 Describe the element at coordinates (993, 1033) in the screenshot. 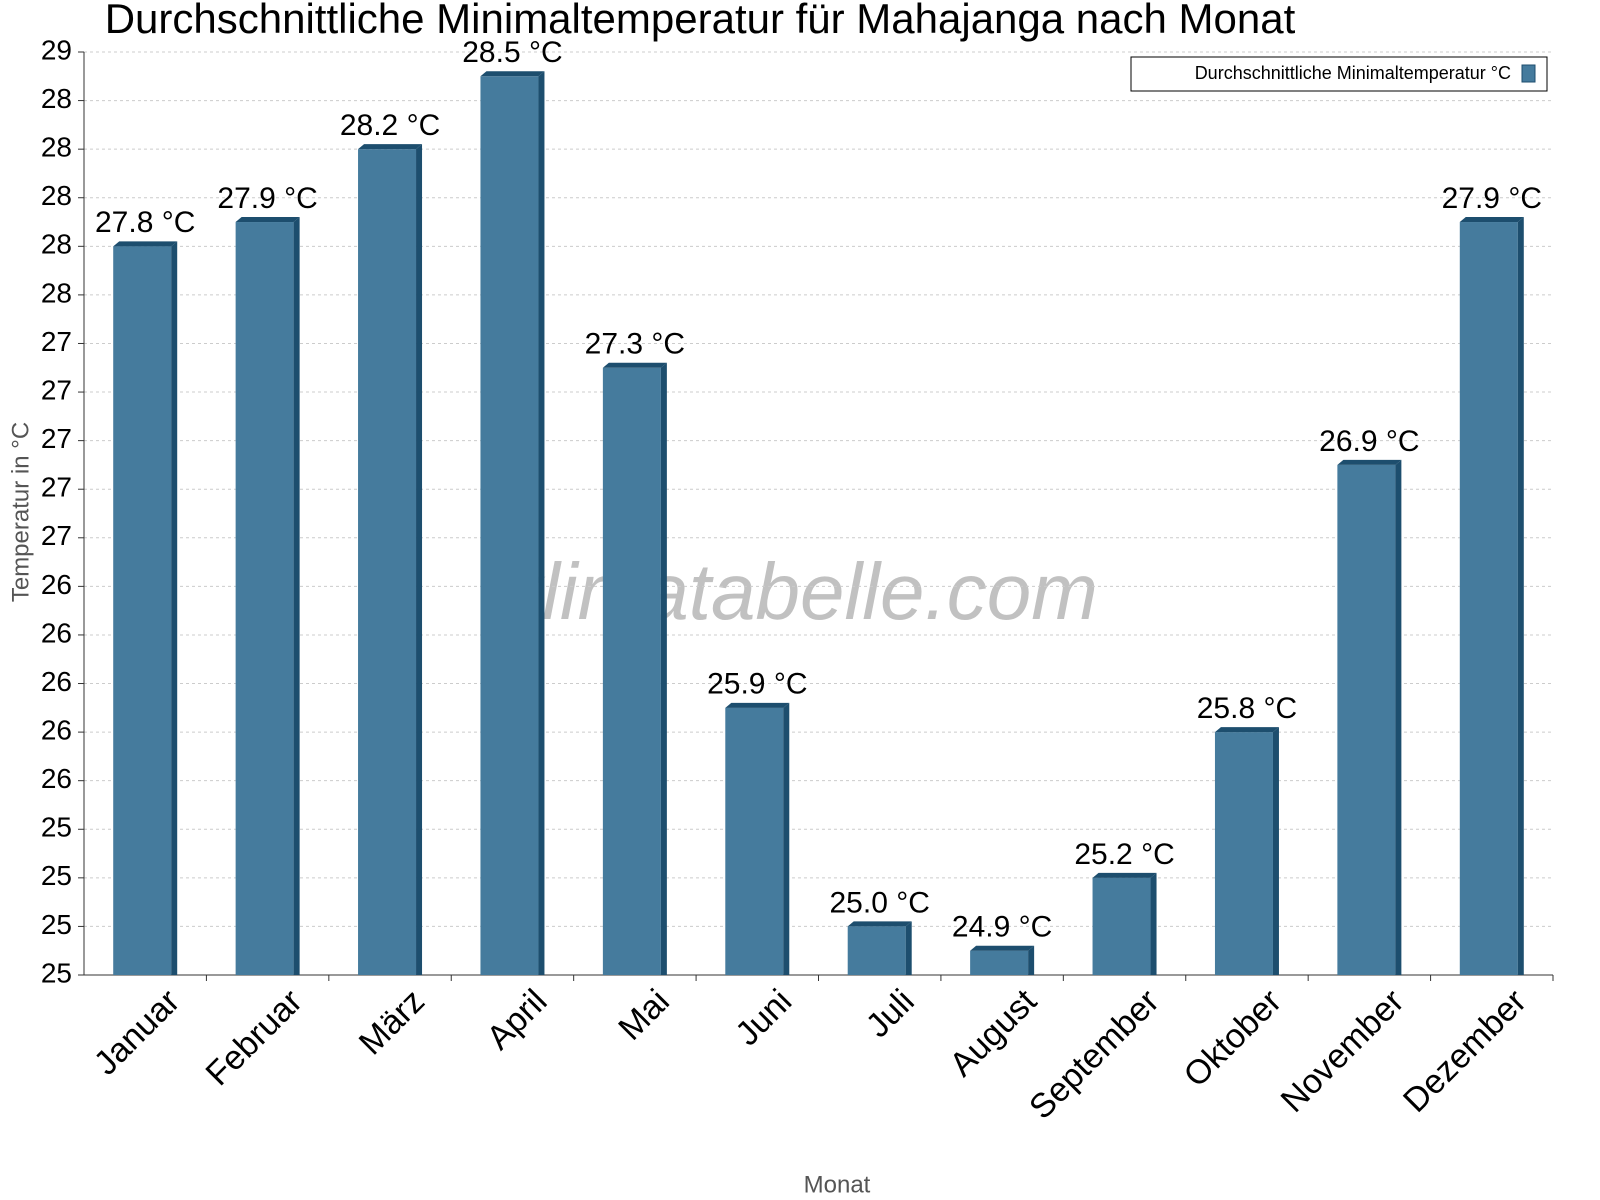

I see `x-tick-label: August` at that location.